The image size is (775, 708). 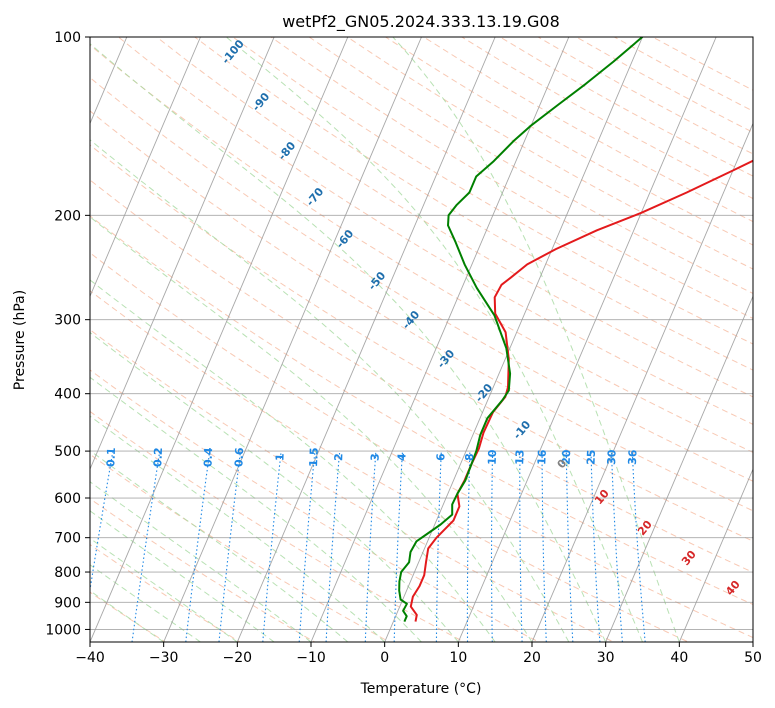 I want to click on y-tick-label: 500, so click(x=67, y=452).